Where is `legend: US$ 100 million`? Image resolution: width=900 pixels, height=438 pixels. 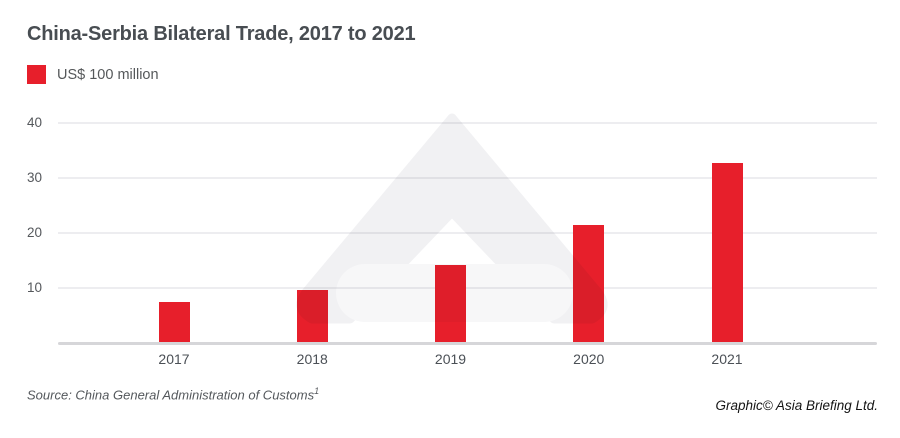 legend: US$ 100 million is located at coordinates (93, 74).